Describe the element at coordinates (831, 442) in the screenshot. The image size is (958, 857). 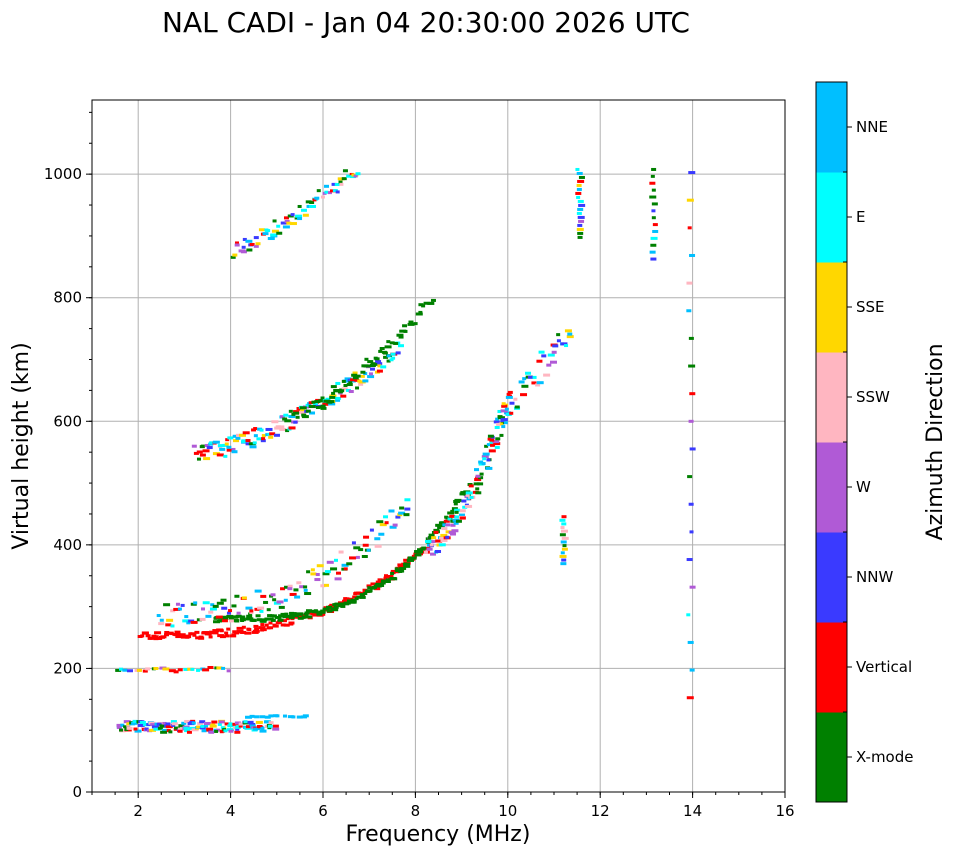
I see `colorbar-frame` at that location.